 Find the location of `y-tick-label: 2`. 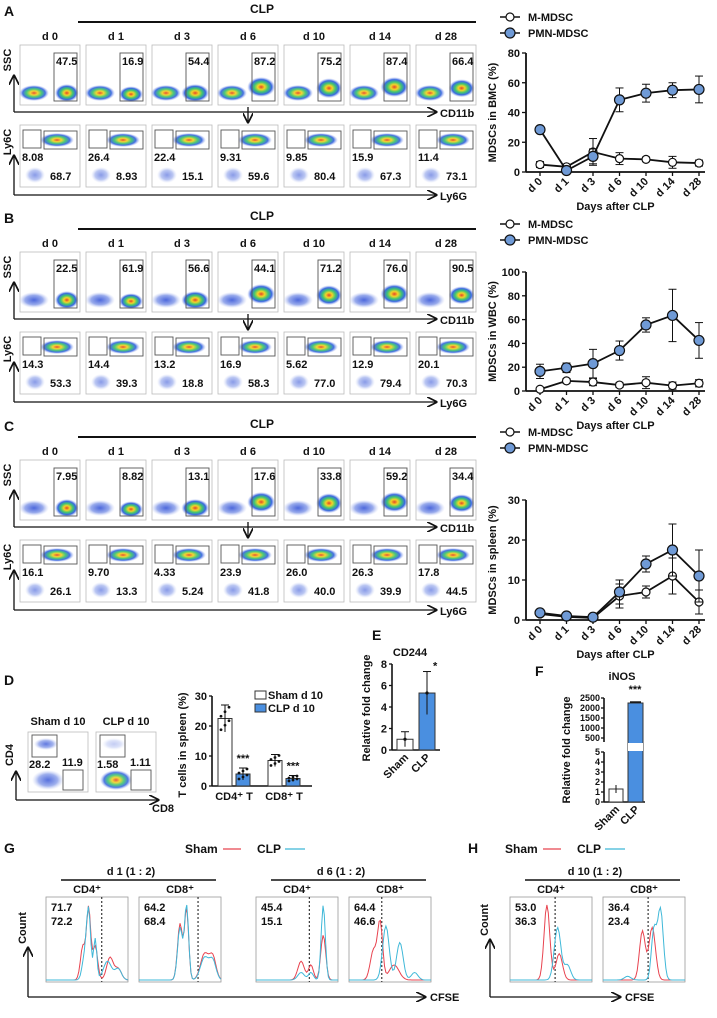

y-tick-label: 2 is located at coordinates (384, 730).